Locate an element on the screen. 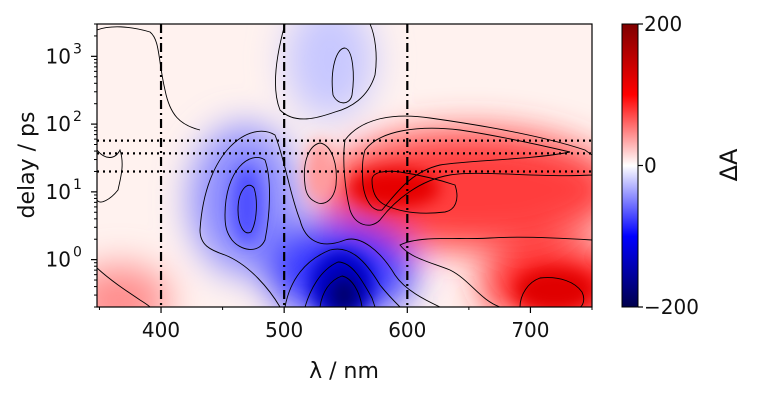  y-tick-exponent-0: 0 is located at coordinates (77, 253).